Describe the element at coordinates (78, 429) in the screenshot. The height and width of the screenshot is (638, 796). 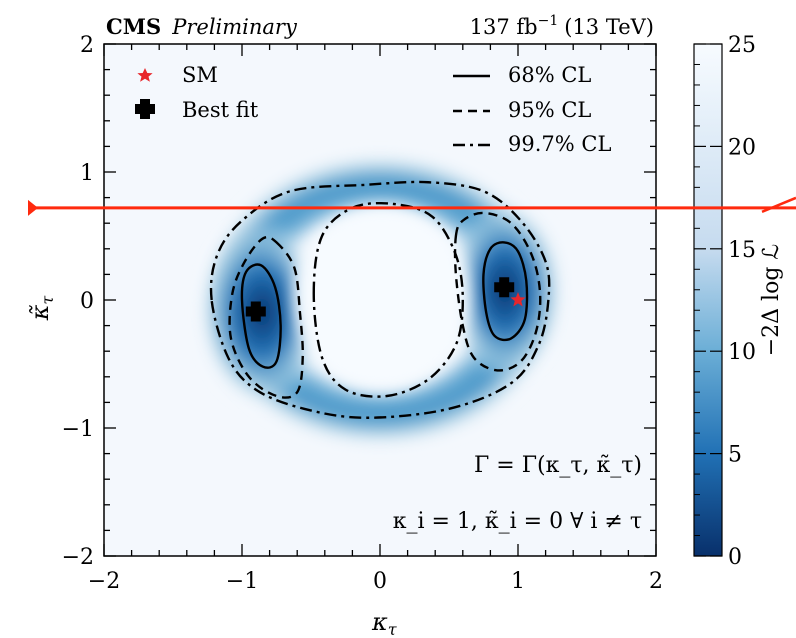
I see `y-tick-label: −1` at that location.